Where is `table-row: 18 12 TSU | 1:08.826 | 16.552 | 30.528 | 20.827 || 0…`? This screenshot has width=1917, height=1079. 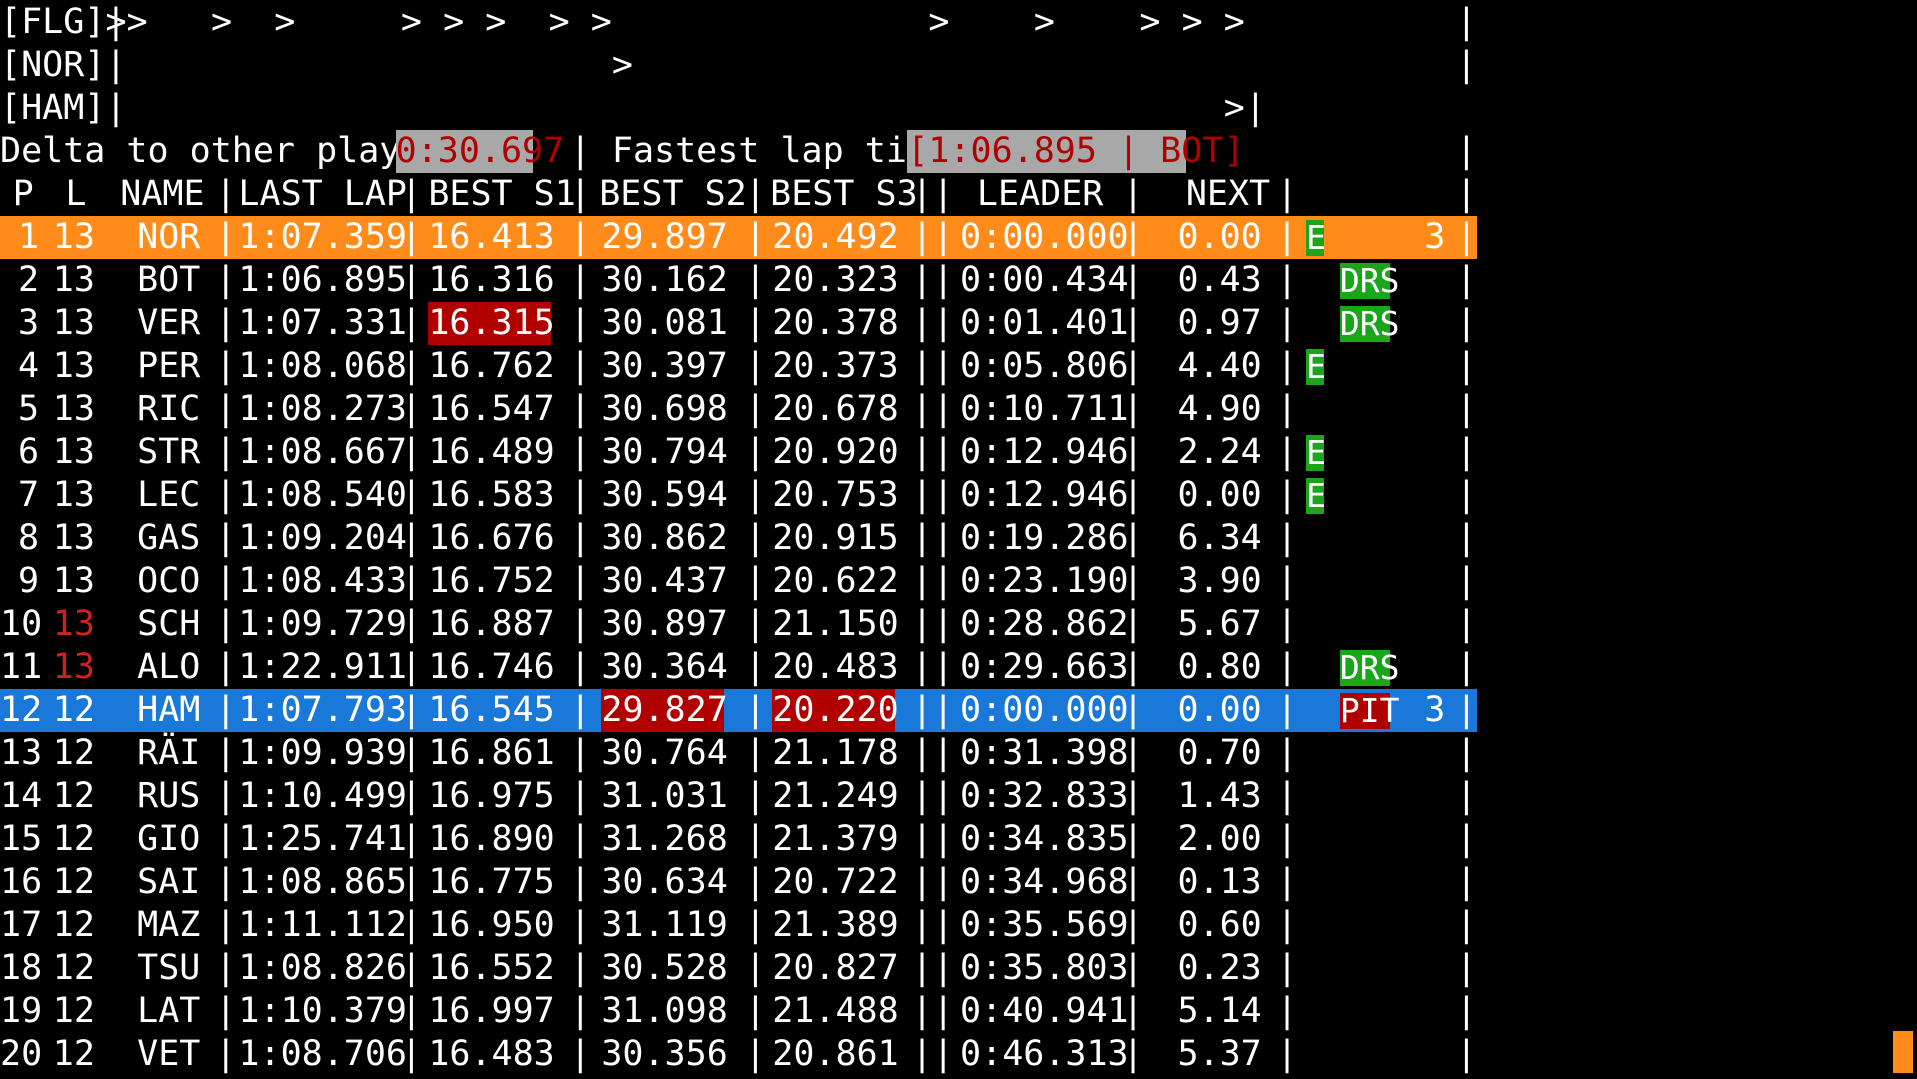 table-row: 18 12 TSU | 1:08.826 | 16.552 | 30.528 | 20.827 || 0… is located at coordinates (958, 968).